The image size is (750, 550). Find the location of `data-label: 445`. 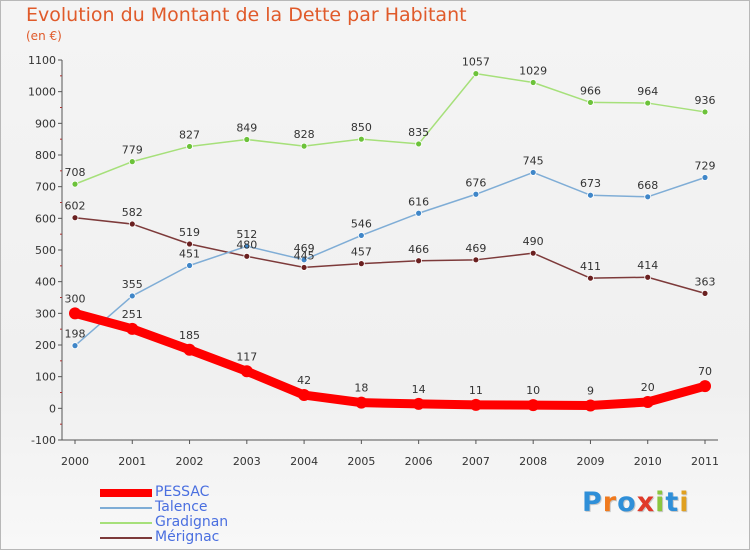

data-label: 445 is located at coordinates (304, 255).